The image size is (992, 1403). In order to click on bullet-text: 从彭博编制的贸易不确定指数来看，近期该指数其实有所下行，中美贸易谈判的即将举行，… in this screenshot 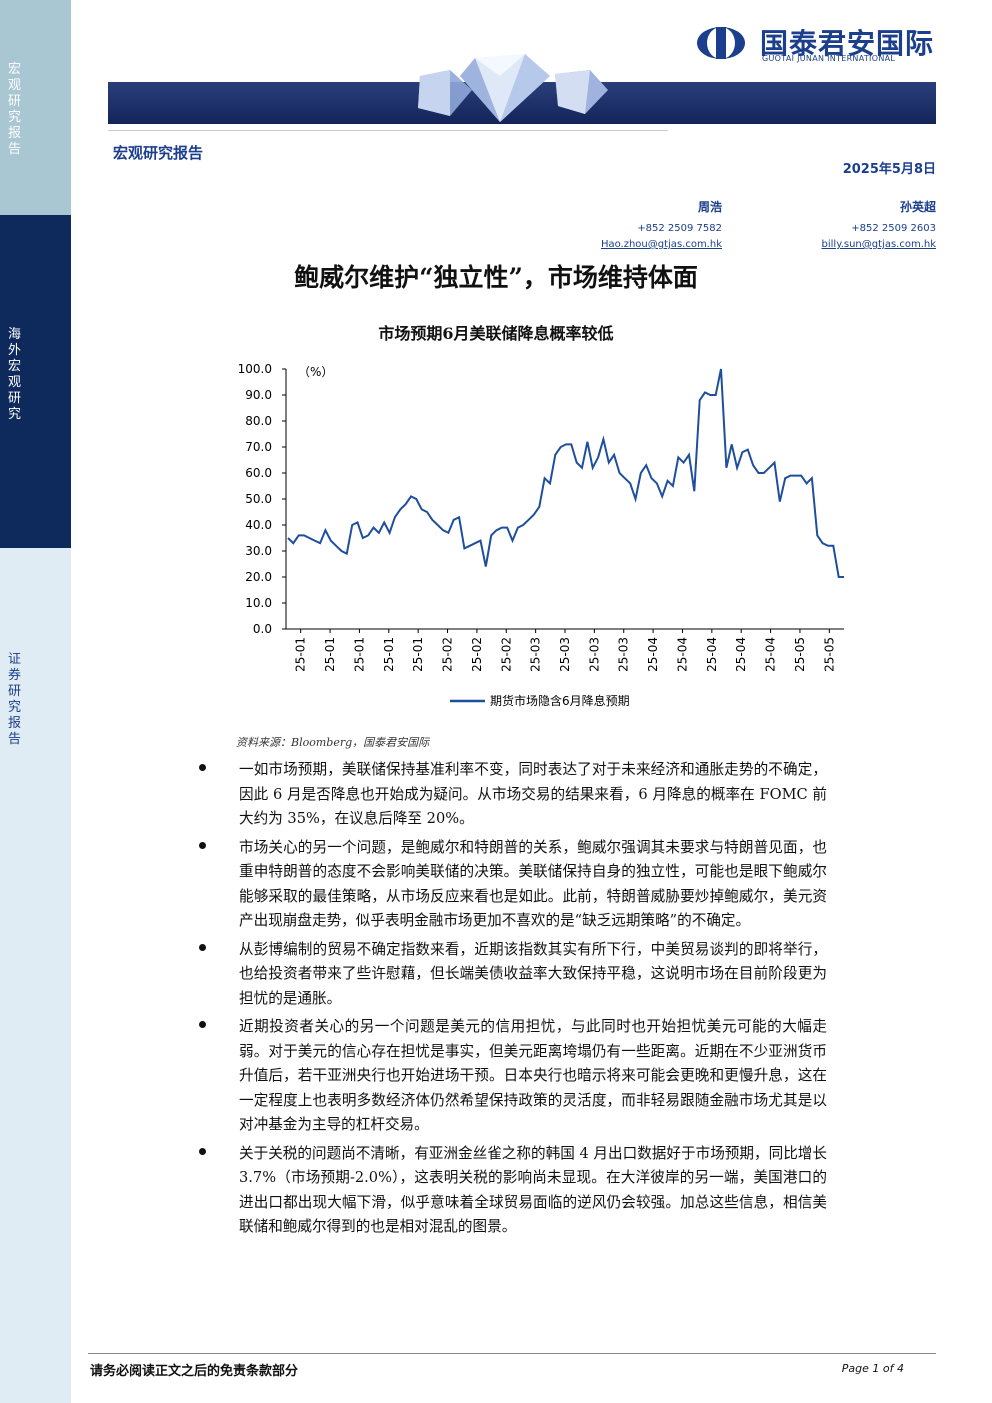, I will do `click(533, 973)`.